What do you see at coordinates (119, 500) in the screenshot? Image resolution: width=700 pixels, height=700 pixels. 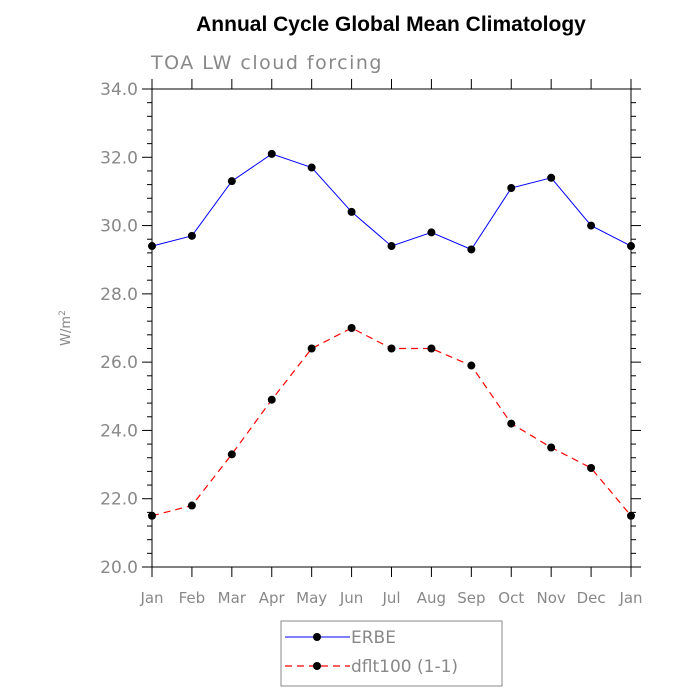 I see `y-tick-label: 22.0` at bounding box center [119, 500].